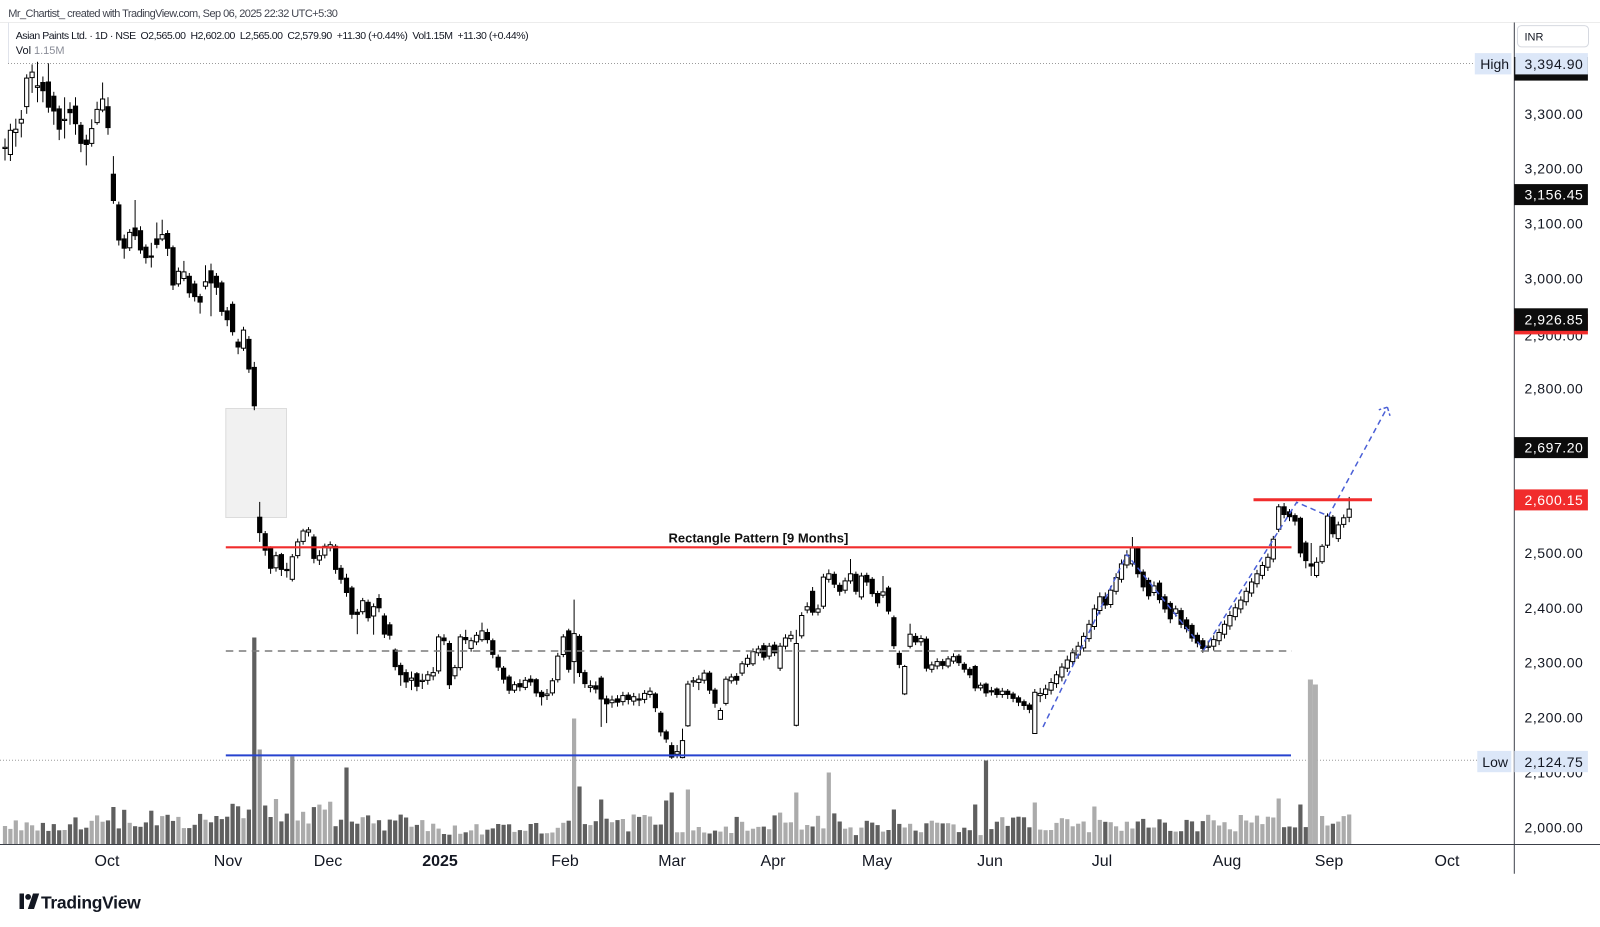  I want to click on svg-text: Mar, so click(672, 861).